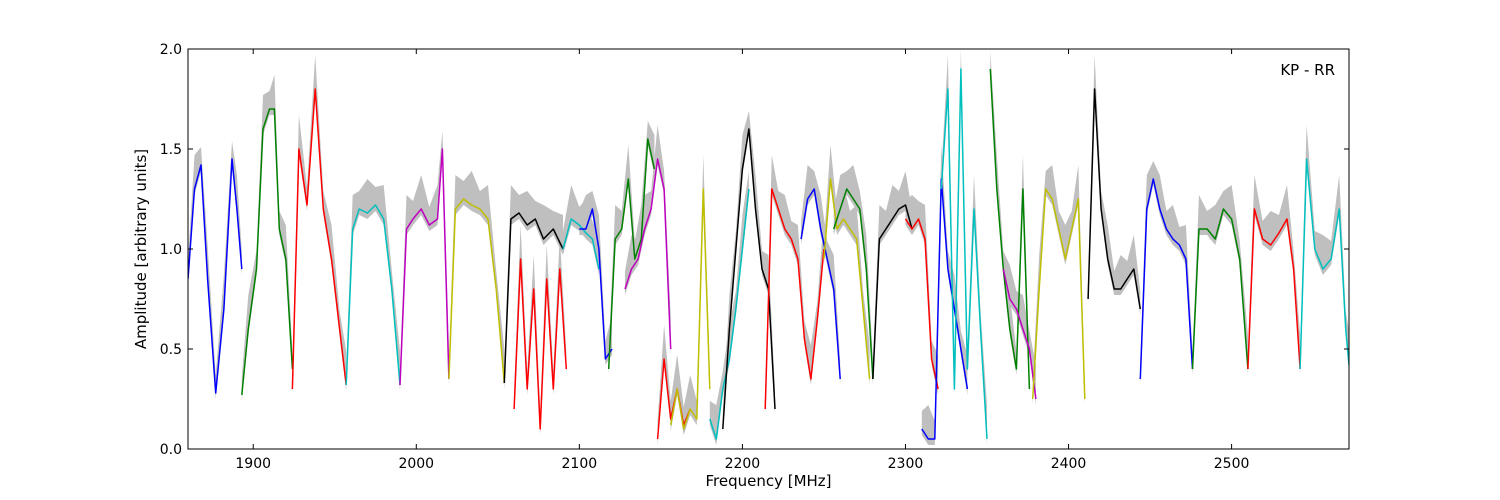 The height and width of the screenshot is (500, 1500). Describe the element at coordinates (580, 464) in the screenshot. I see `x-tick-label: 2100` at that location.